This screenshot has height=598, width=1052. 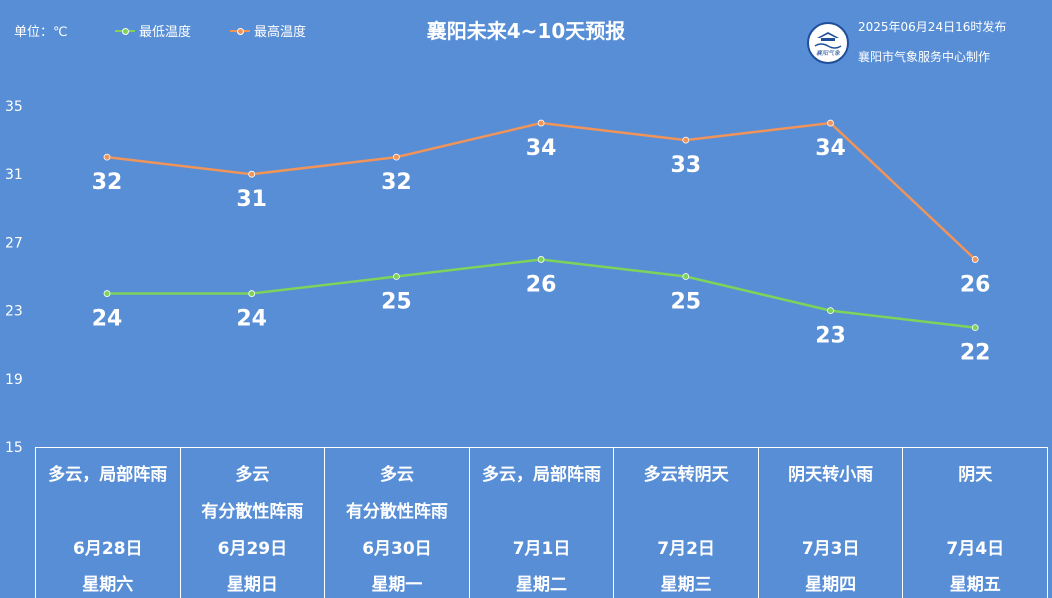 I want to click on forecast-day-column: 多云，局部阵雨 7月1日星期二, so click(x=542, y=523).